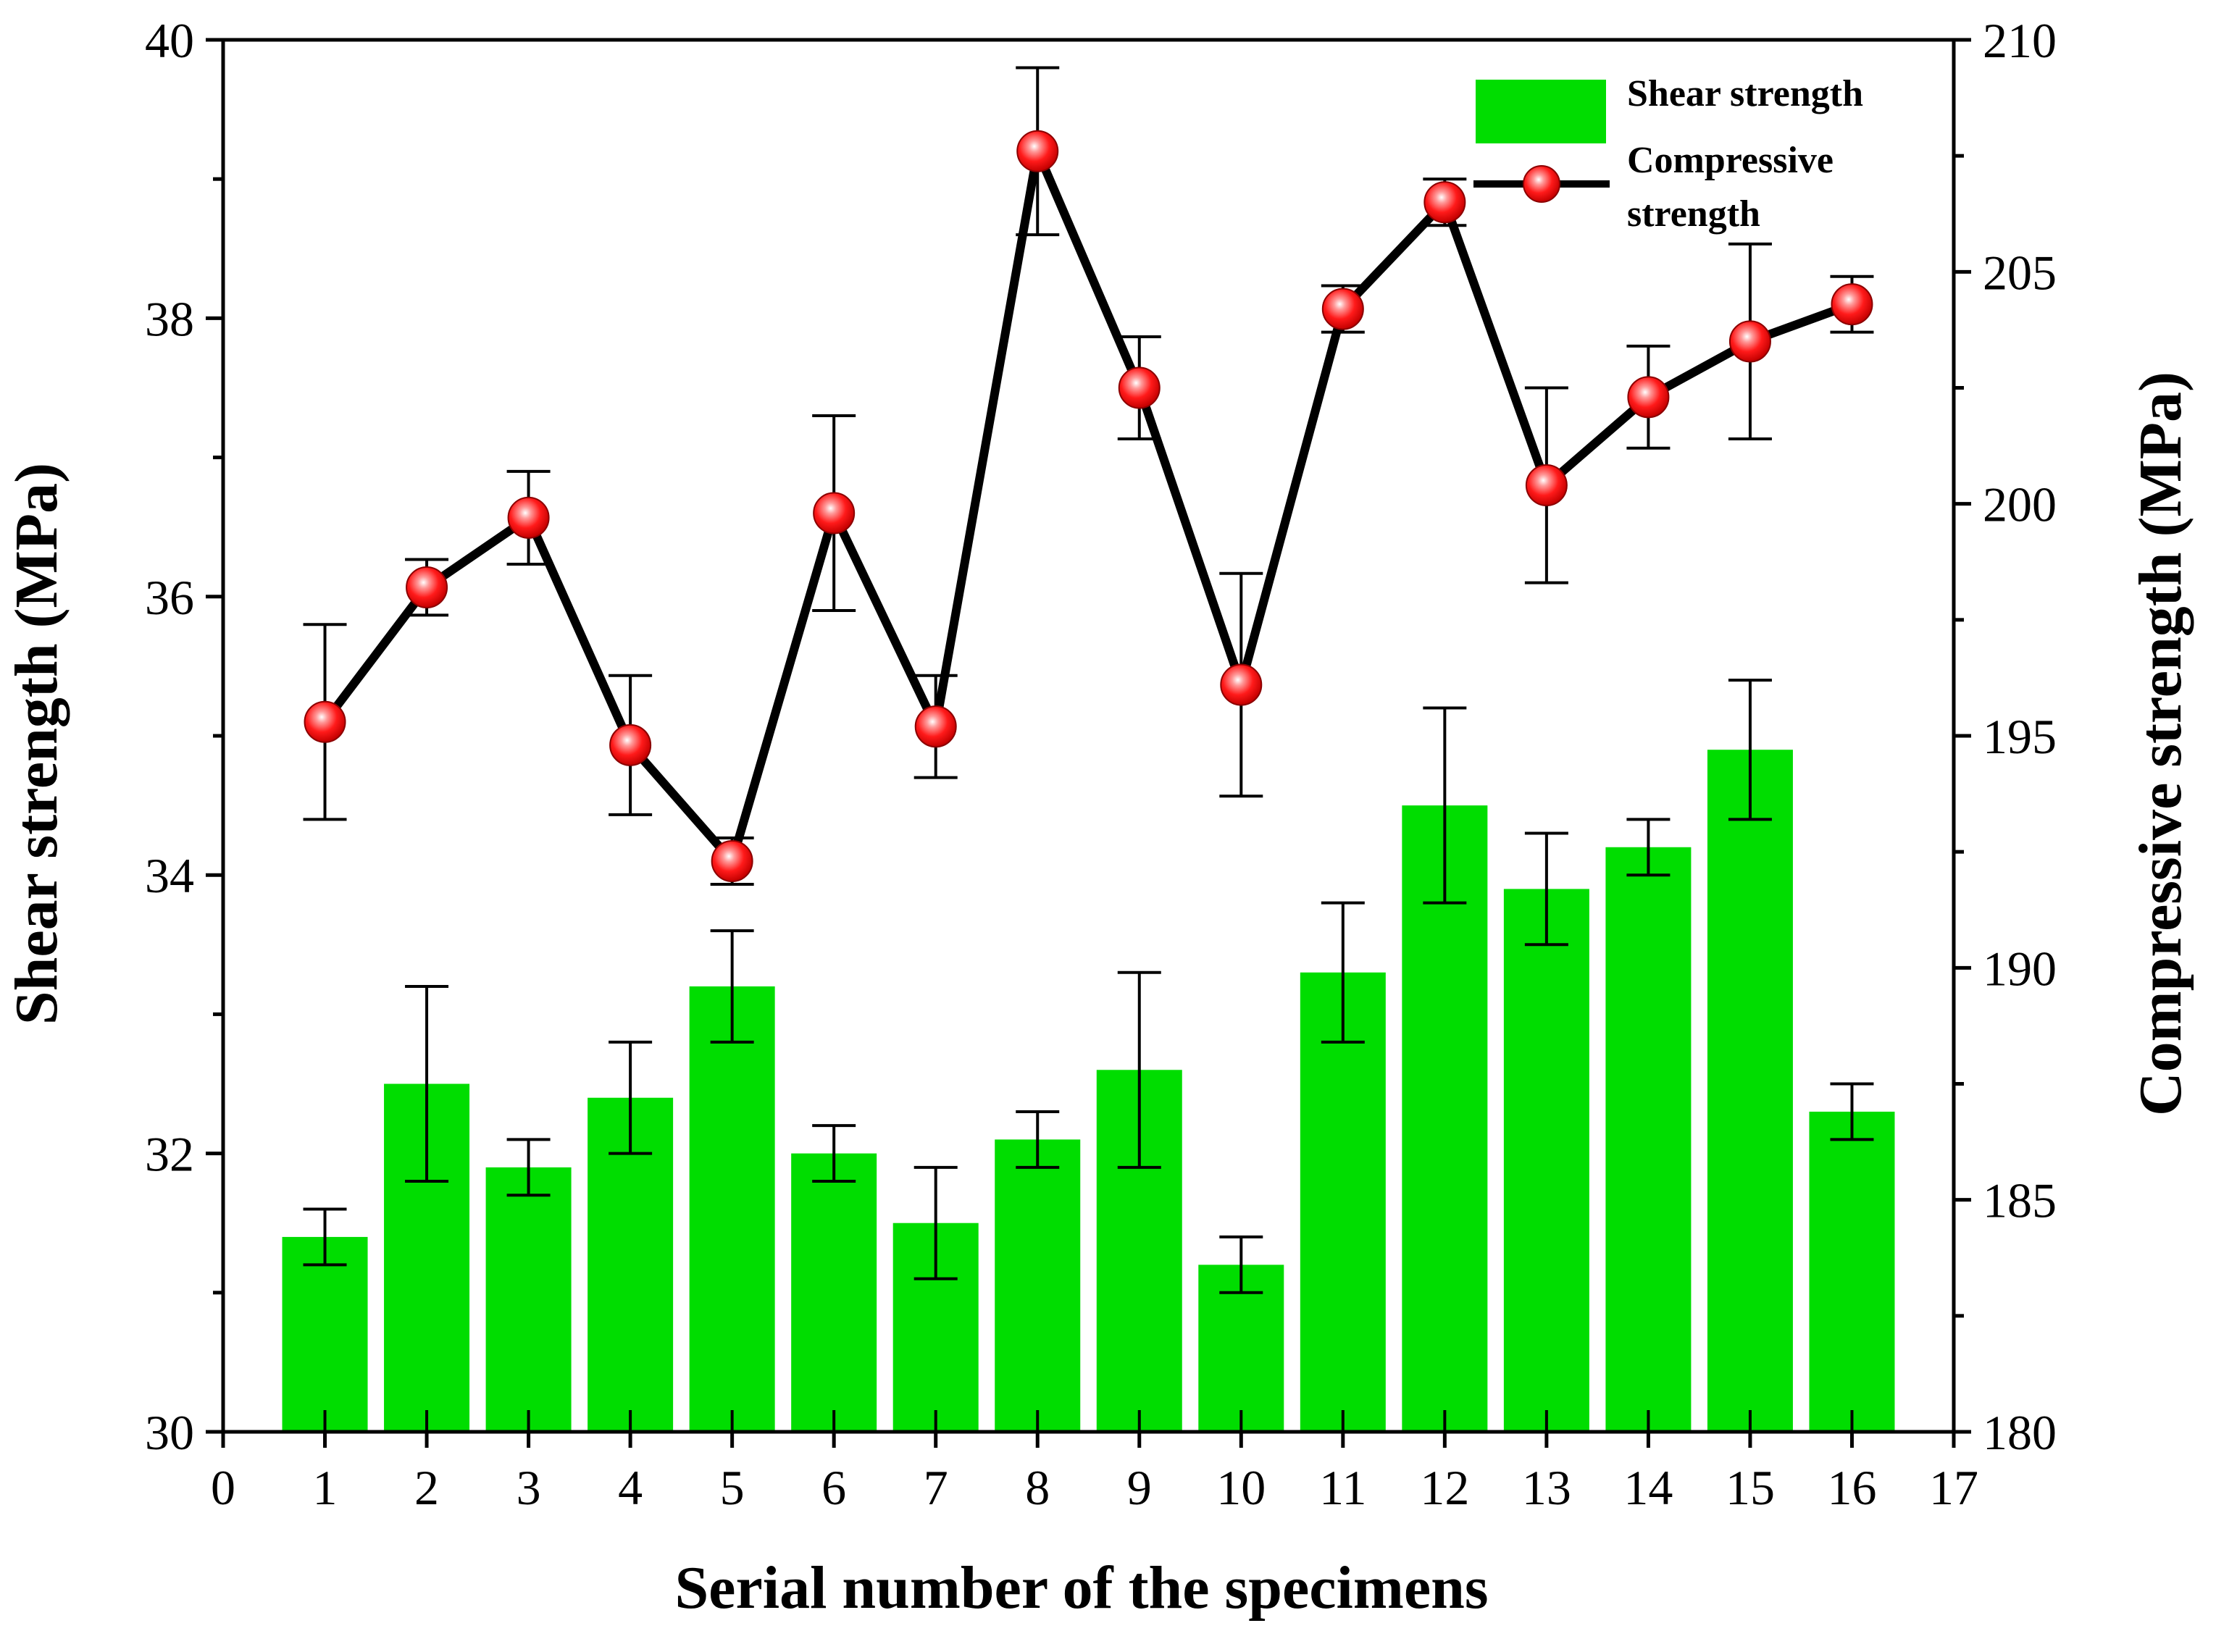 This screenshot has height=1652, width=2216. Describe the element at coordinates (2020, 272) in the screenshot. I see `y2-tick-label-205: 205` at that location.